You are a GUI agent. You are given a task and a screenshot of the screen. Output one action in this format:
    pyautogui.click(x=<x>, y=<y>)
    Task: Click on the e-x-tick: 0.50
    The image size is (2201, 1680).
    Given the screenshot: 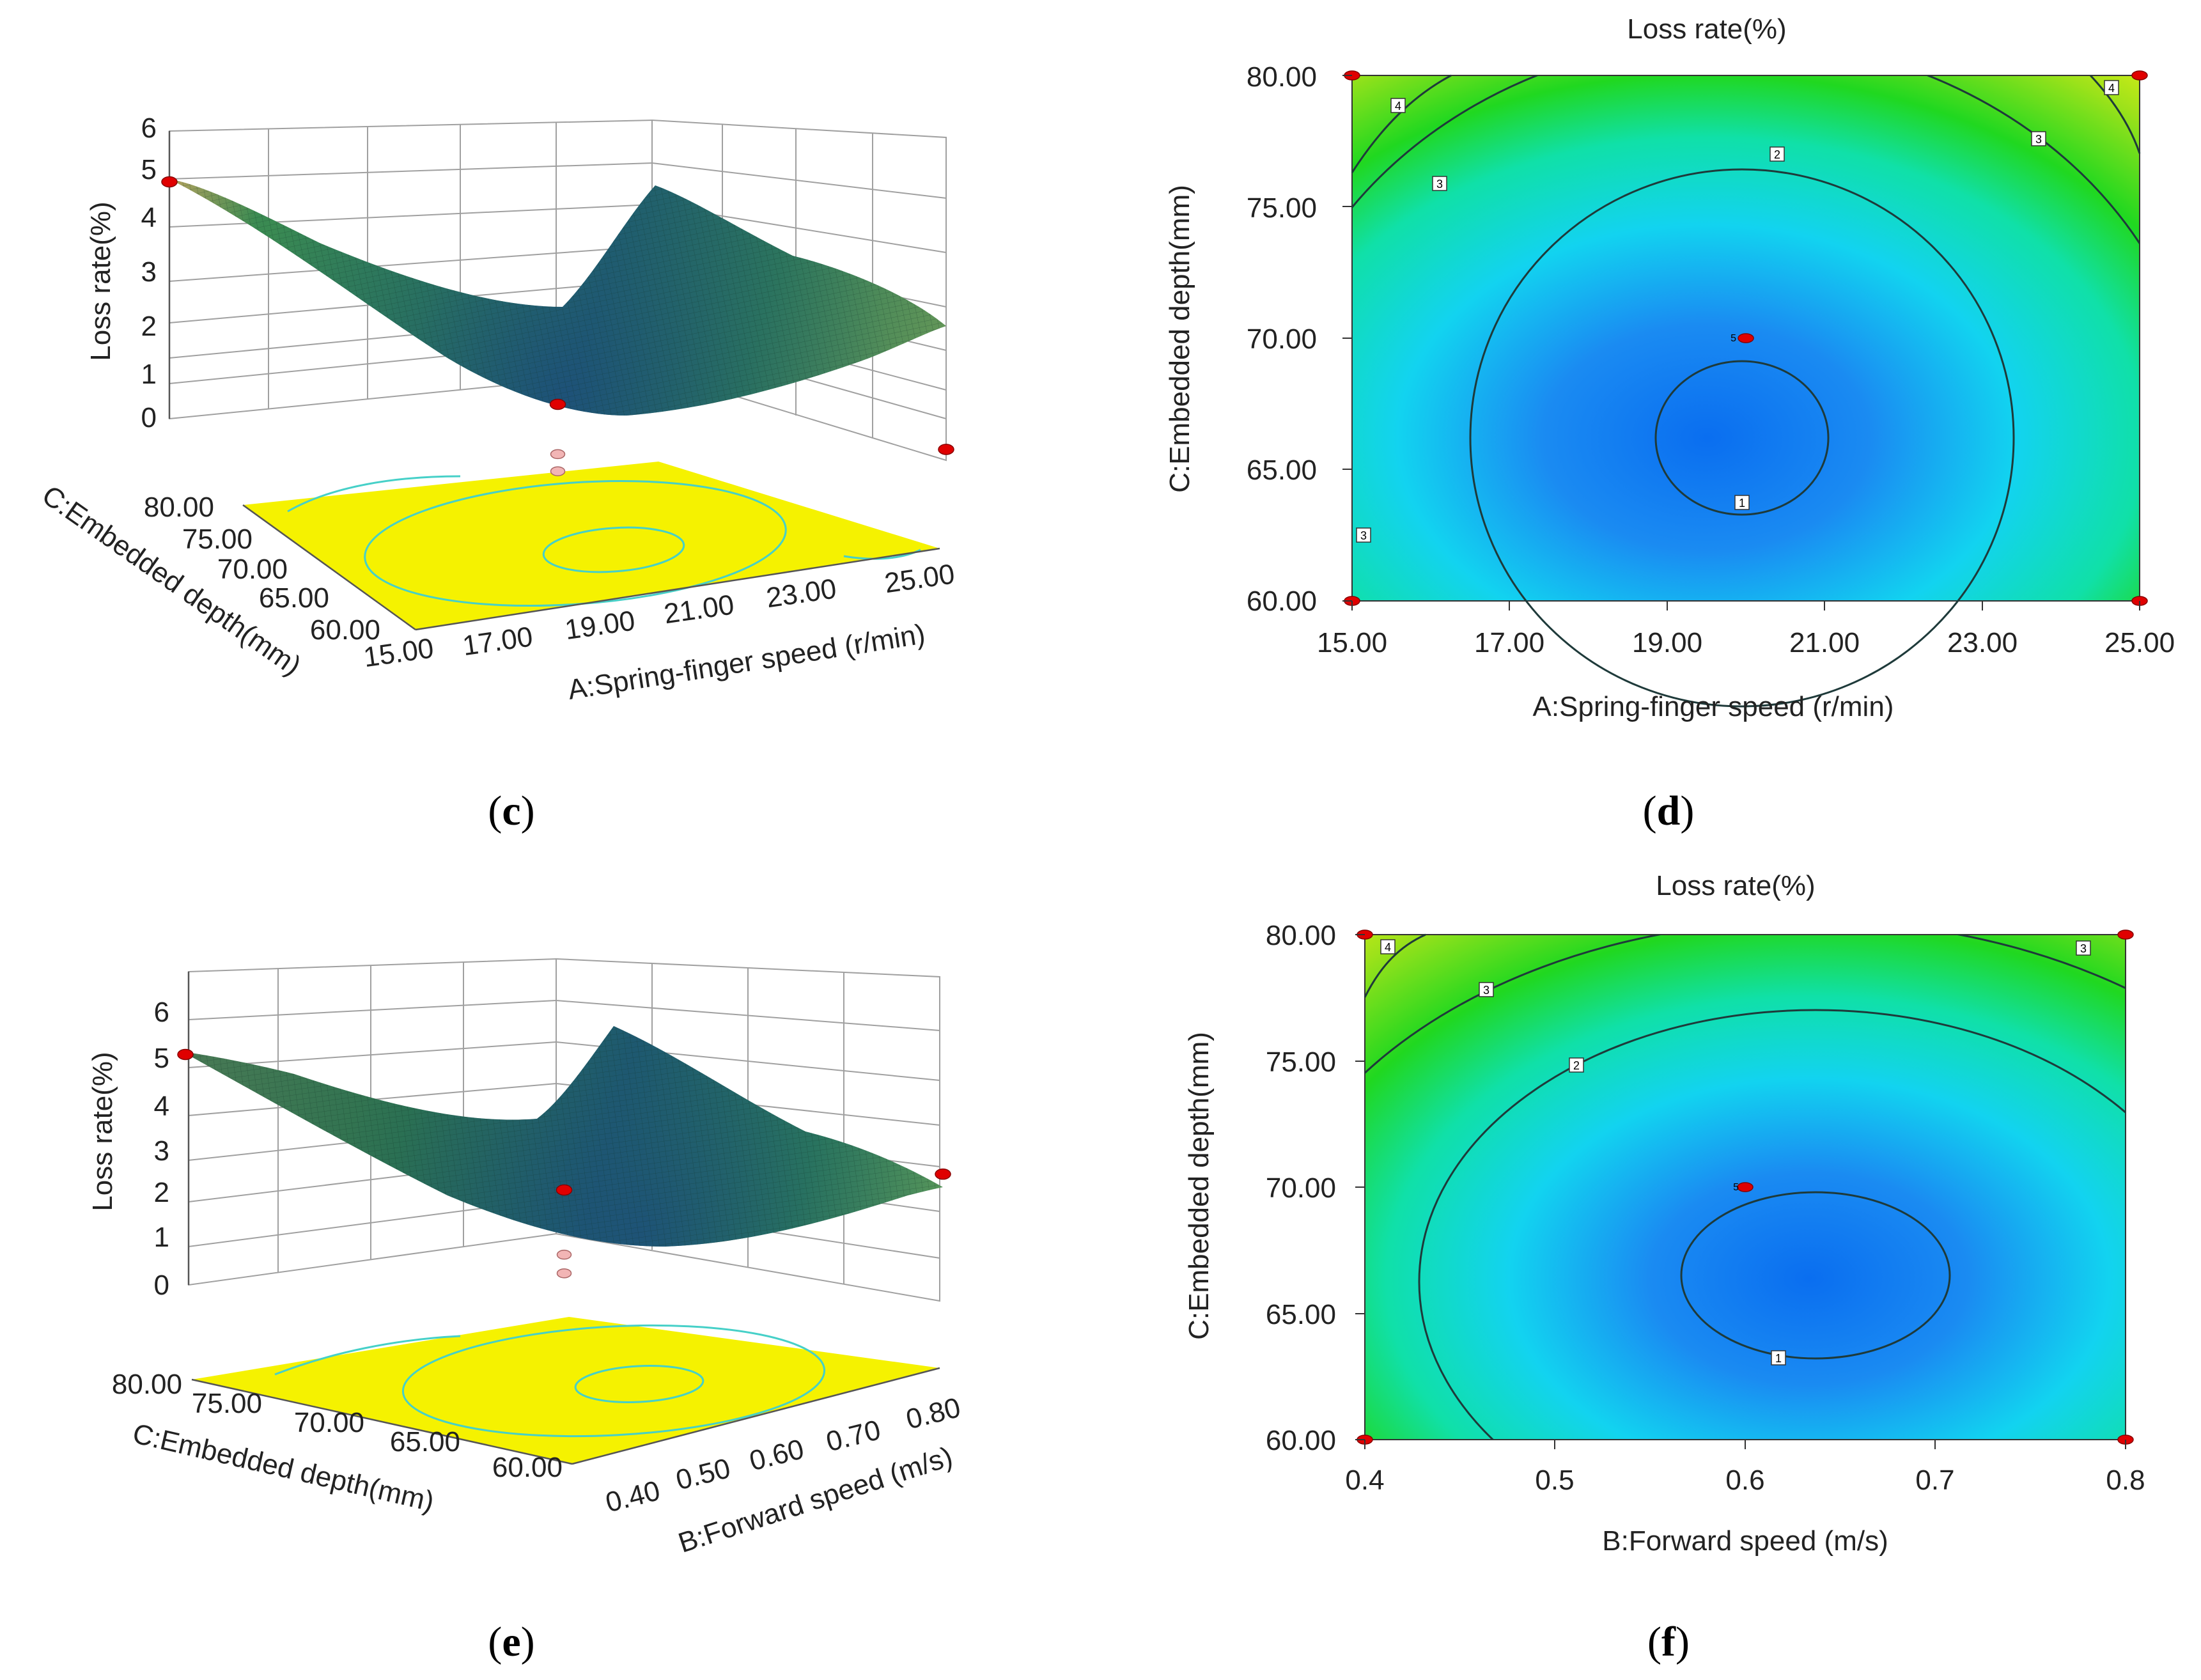 What is the action you would take?
    pyautogui.click(x=703, y=1474)
    